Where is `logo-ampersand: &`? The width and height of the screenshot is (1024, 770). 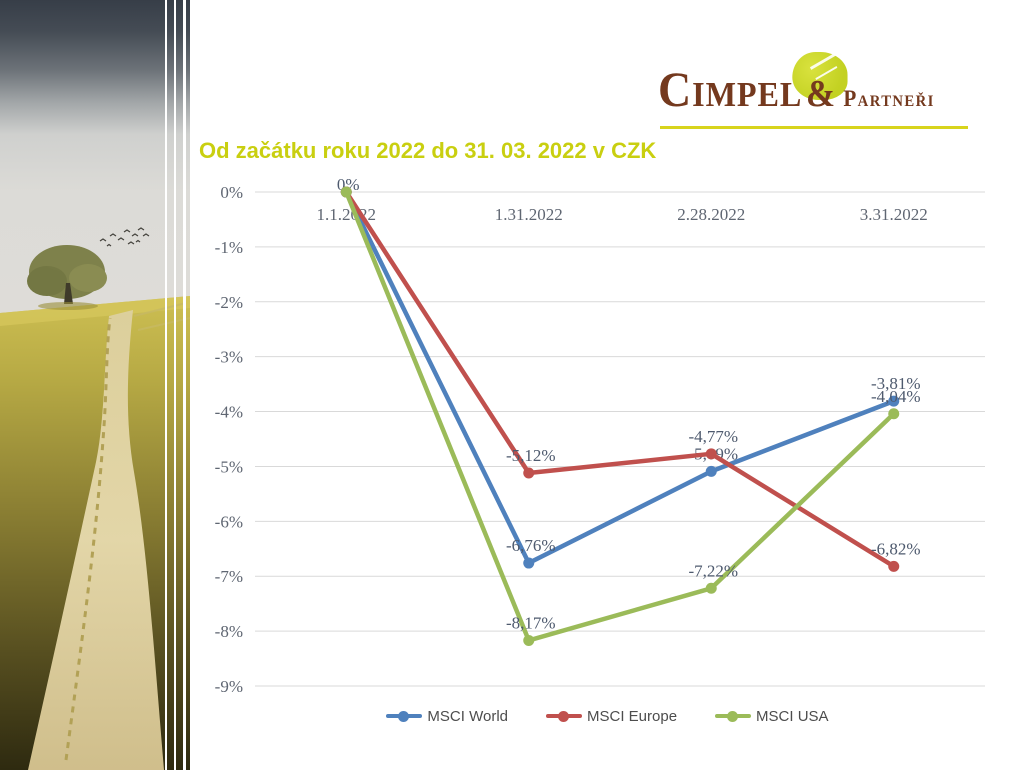
logo-ampersand: & is located at coordinates (820, 94).